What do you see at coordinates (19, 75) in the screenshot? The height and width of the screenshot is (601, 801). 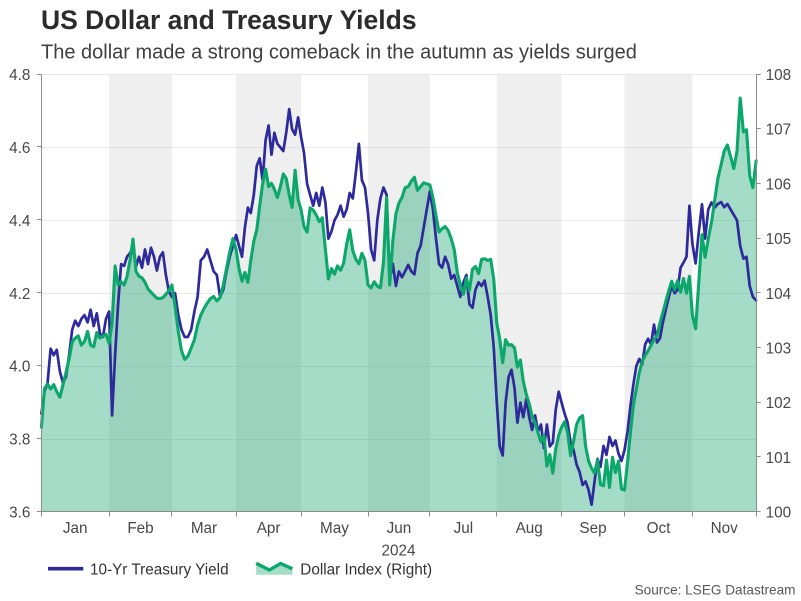 I see `svg-text: 4.8` at bounding box center [19, 75].